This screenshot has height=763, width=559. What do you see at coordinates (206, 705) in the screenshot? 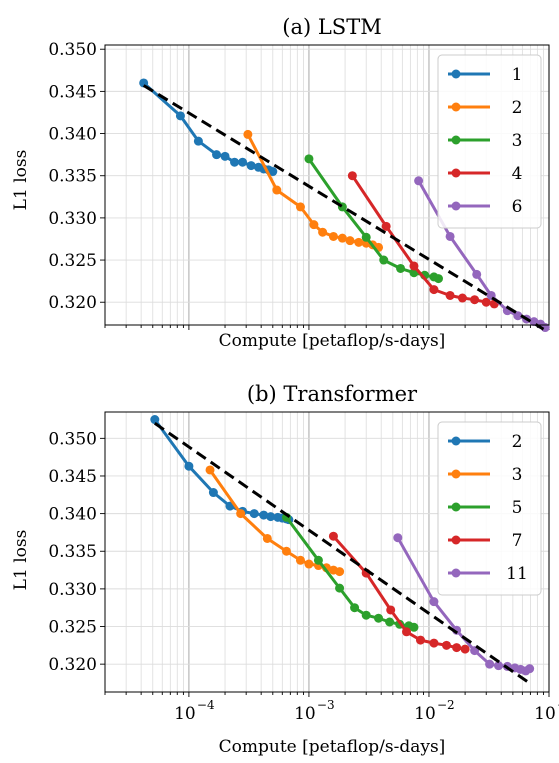
I see `x-tick-exponent: −4` at bounding box center [206, 705].